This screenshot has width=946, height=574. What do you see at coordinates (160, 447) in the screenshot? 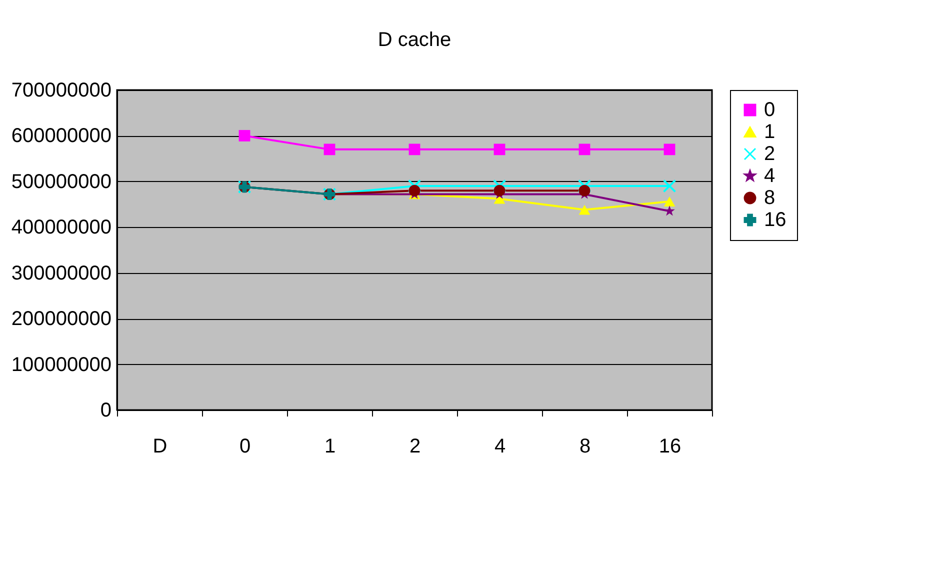
I see `x-tick-label: D` at bounding box center [160, 447].